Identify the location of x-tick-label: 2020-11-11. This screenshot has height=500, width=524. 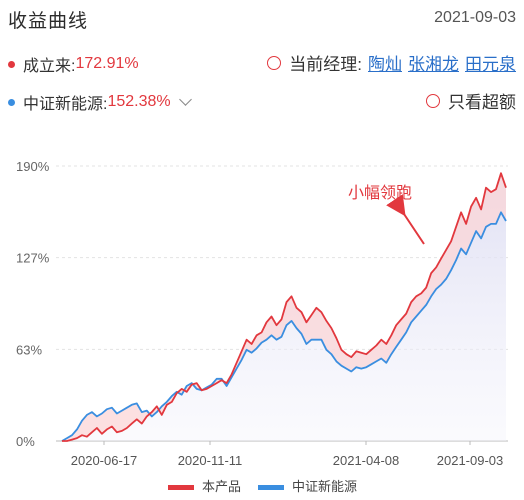
(210, 460).